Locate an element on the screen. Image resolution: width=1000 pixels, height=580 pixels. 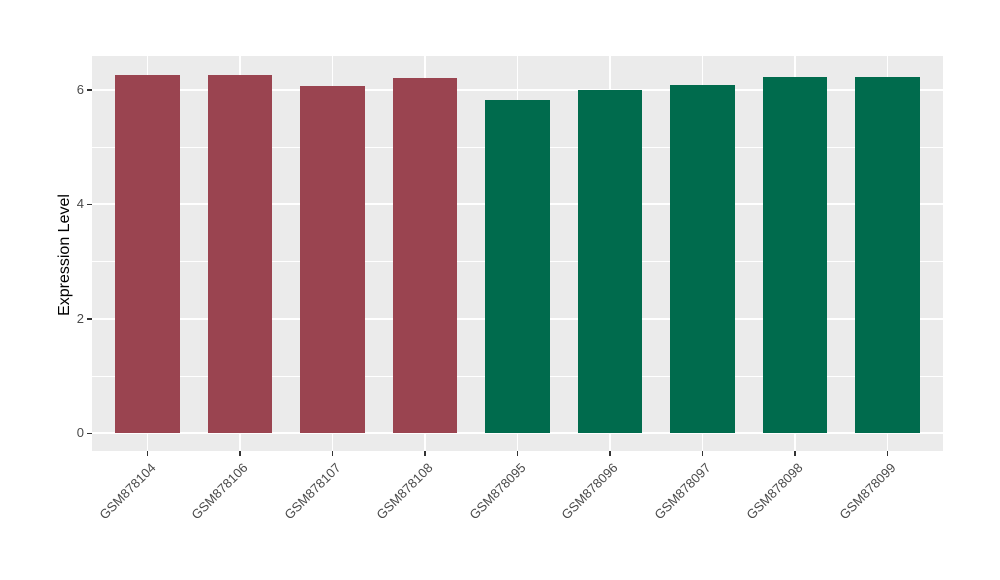
bar-GSM878096 is located at coordinates (610, 262).